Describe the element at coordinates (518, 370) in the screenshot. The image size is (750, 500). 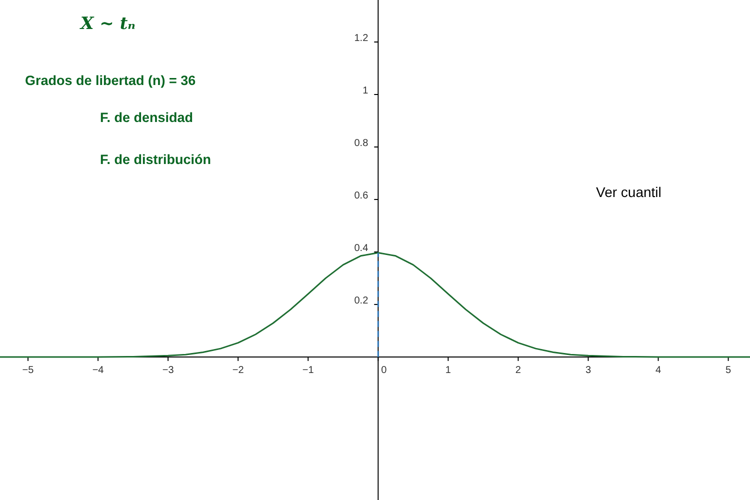
I see `x-tick-label: 2` at that location.